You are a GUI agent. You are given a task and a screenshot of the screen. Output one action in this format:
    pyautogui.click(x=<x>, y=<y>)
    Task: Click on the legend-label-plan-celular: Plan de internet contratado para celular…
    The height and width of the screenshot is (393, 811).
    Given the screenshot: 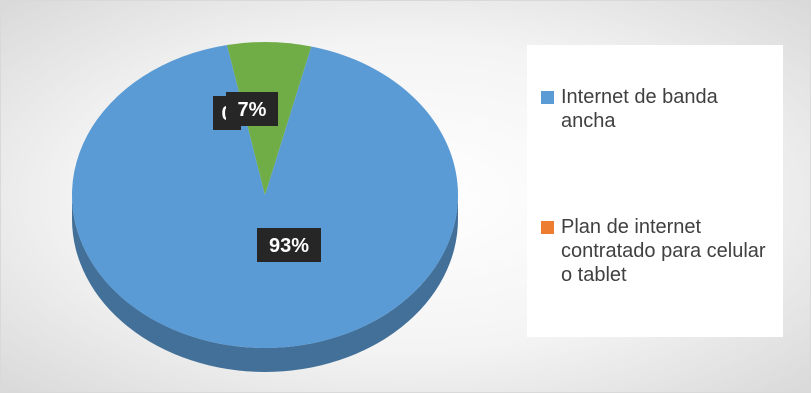 What is the action you would take?
    pyautogui.click(x=663, y=251)
    